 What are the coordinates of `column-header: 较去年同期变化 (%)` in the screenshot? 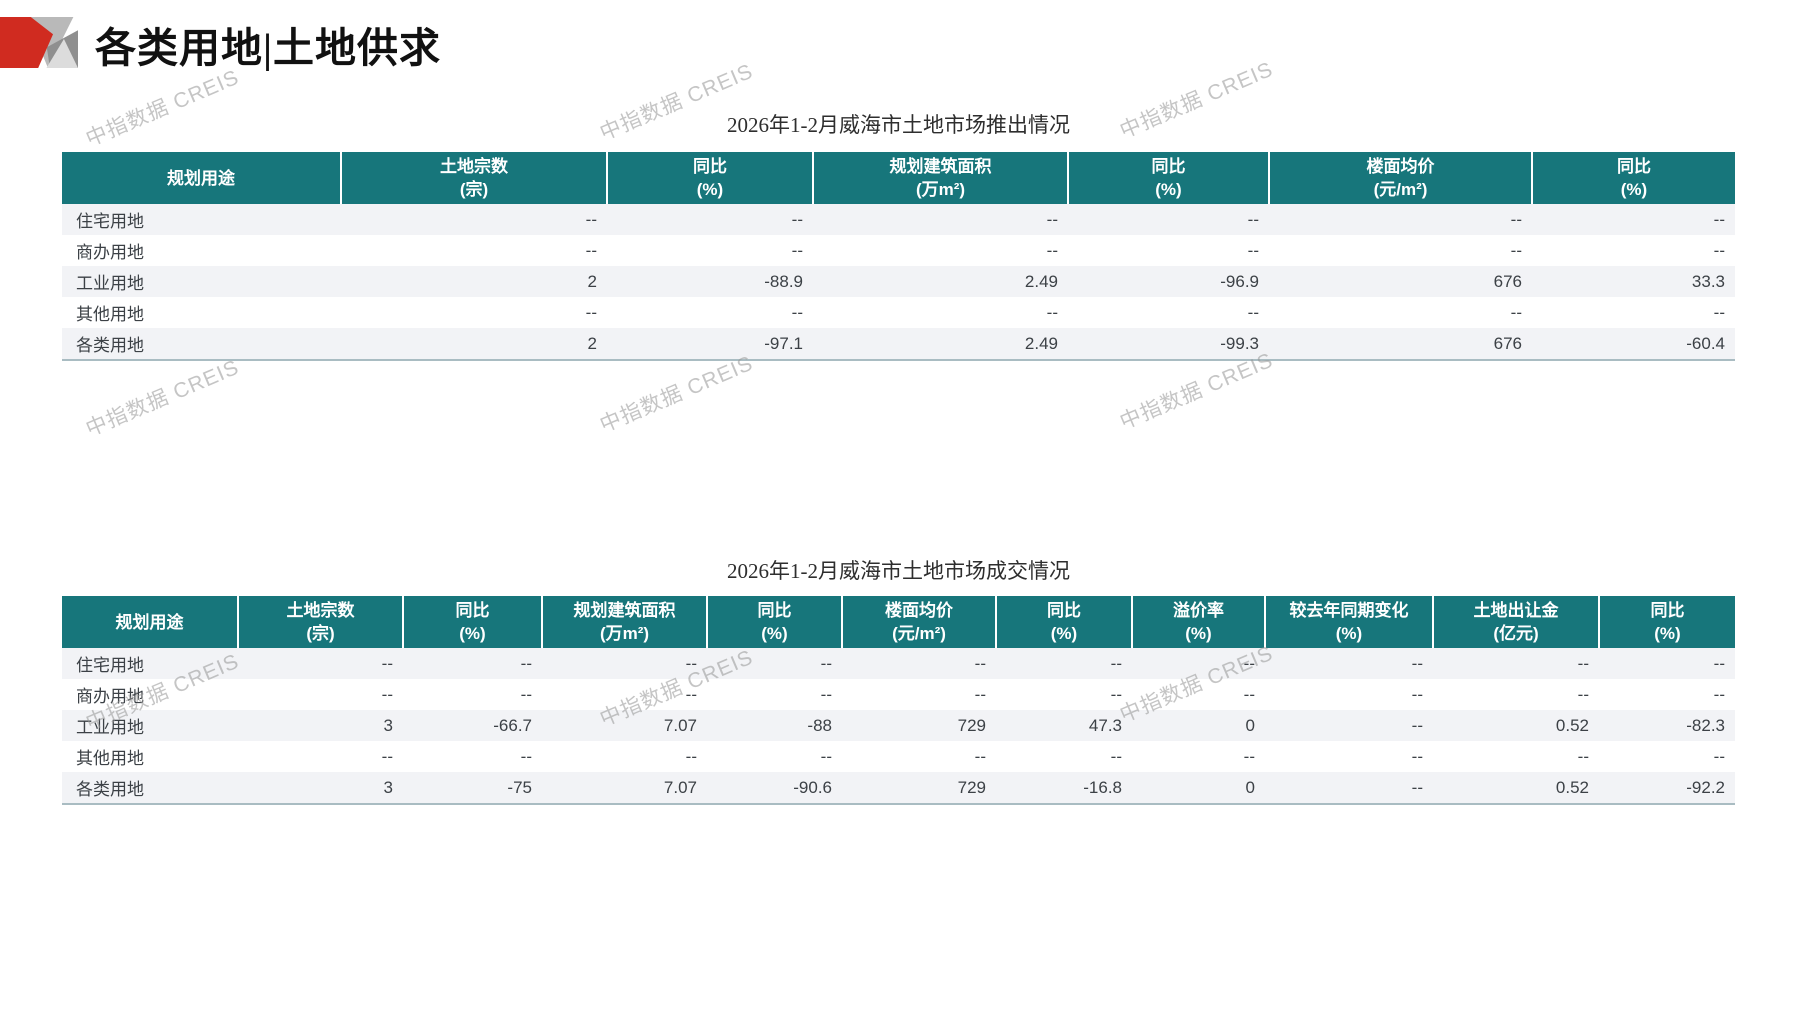 It's located at (1349, 622).